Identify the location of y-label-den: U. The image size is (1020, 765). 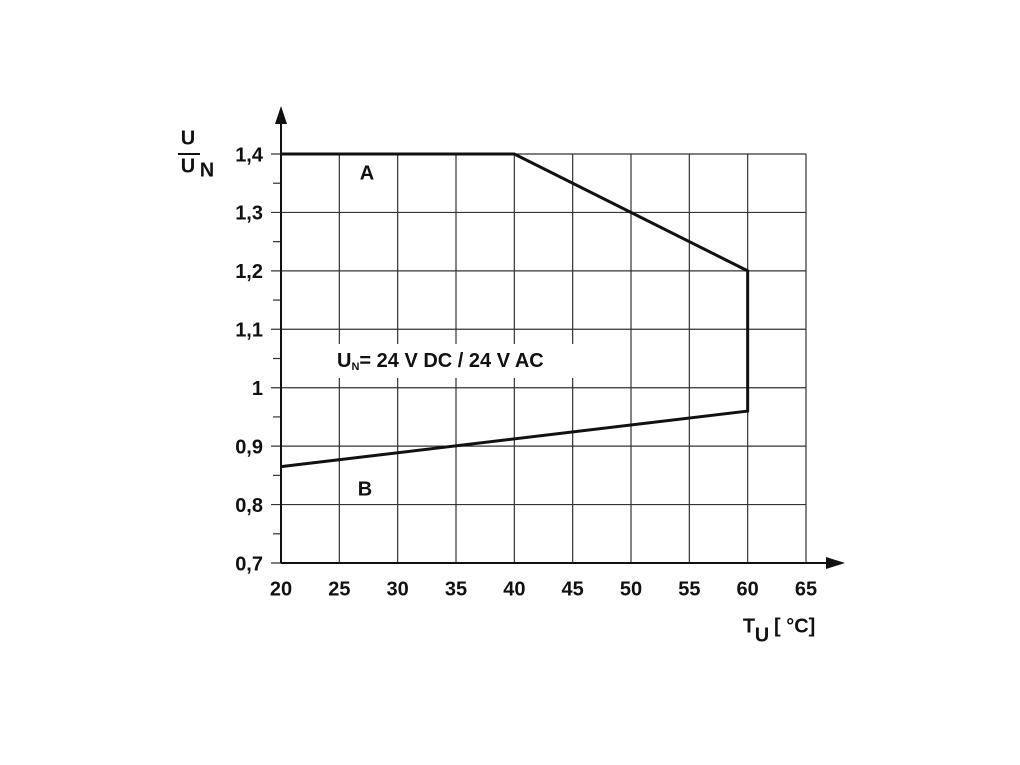
(188, 166).